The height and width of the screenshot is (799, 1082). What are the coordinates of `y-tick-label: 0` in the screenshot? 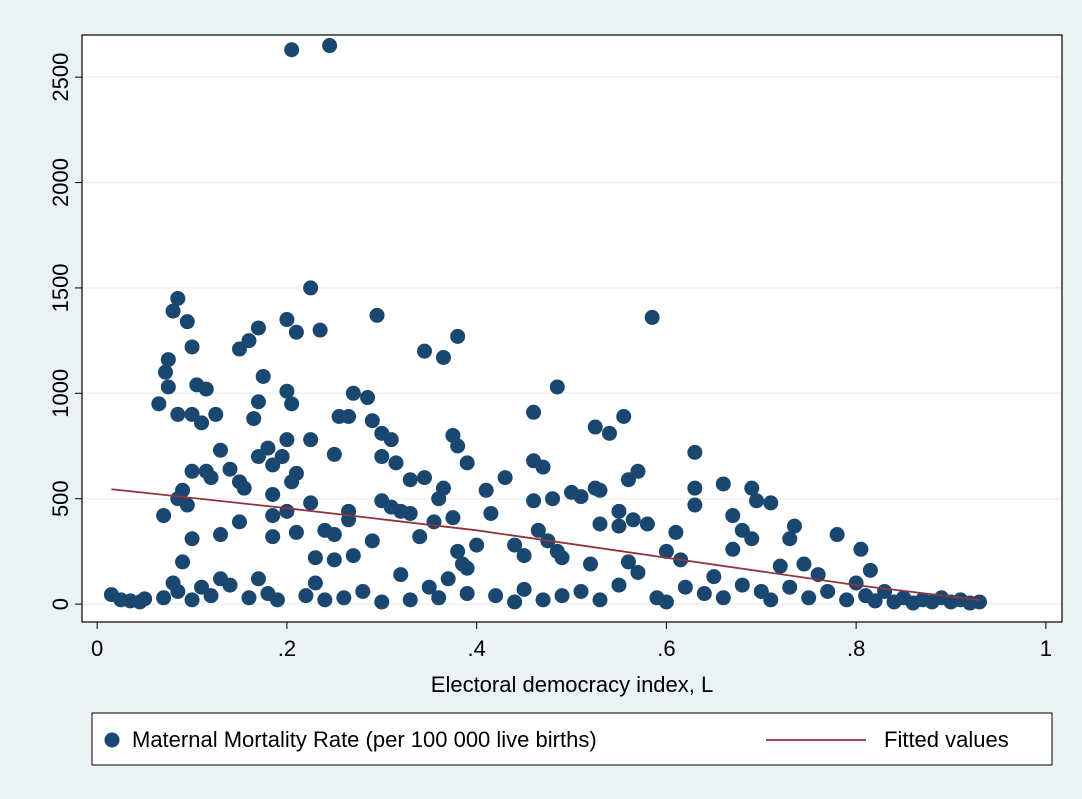 It's located at (60, 604).